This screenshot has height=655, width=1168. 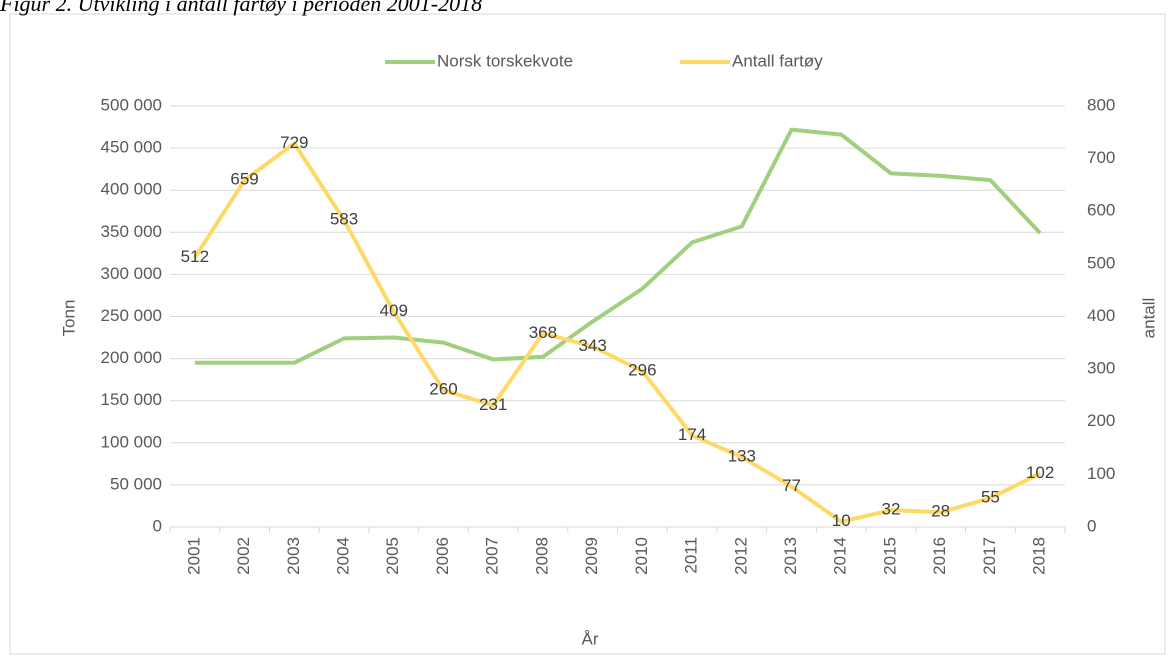 I want to click on data-label: 409, so click(x=394, y=310).